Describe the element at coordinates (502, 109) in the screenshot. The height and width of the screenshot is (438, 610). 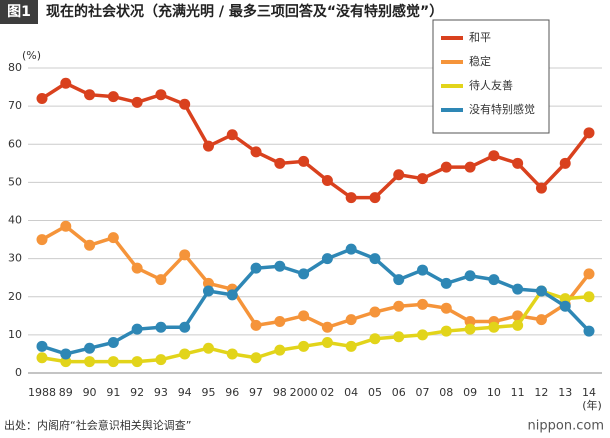
I see `legend-label: 没有特别感觉` at that location.